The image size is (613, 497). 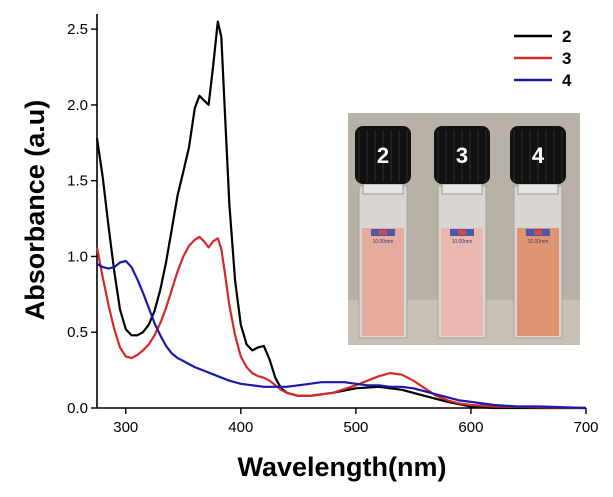 I want to click on legend-label-4: 4, so click(x=567, y=80).